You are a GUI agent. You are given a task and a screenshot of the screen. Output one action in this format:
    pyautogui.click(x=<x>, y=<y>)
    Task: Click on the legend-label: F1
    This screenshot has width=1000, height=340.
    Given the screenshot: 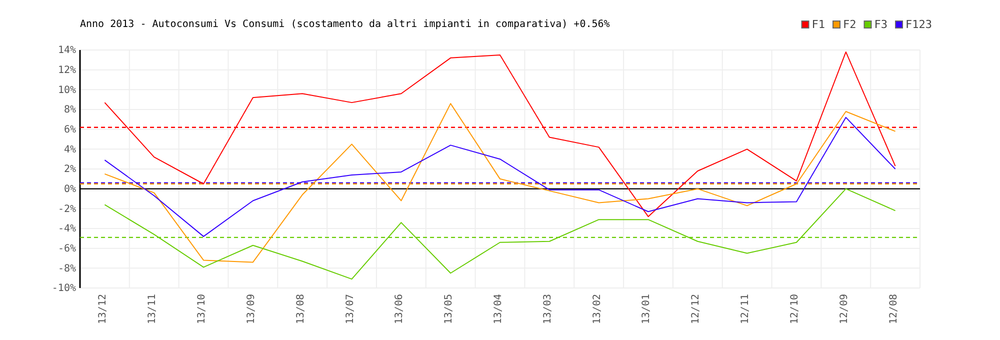 What is the action you would take?
    pyautogui.click(x=818, y=24)
    